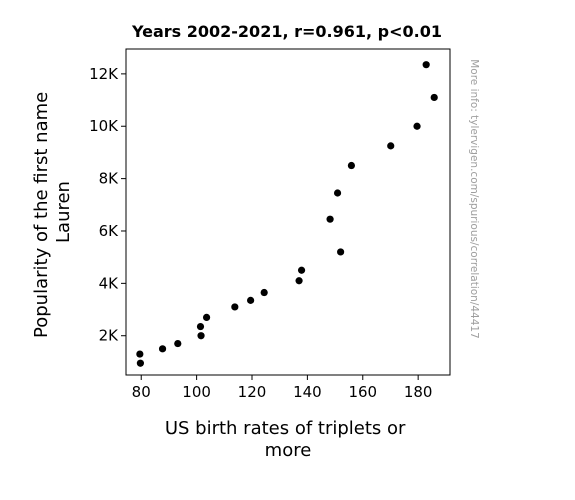 The height and width of the screenshot is (500, 575). Describe the element at coordinates (282, 388) in the screenshot. I see `x-axis-ticks: 80 100 120 140 160 180` at that location.